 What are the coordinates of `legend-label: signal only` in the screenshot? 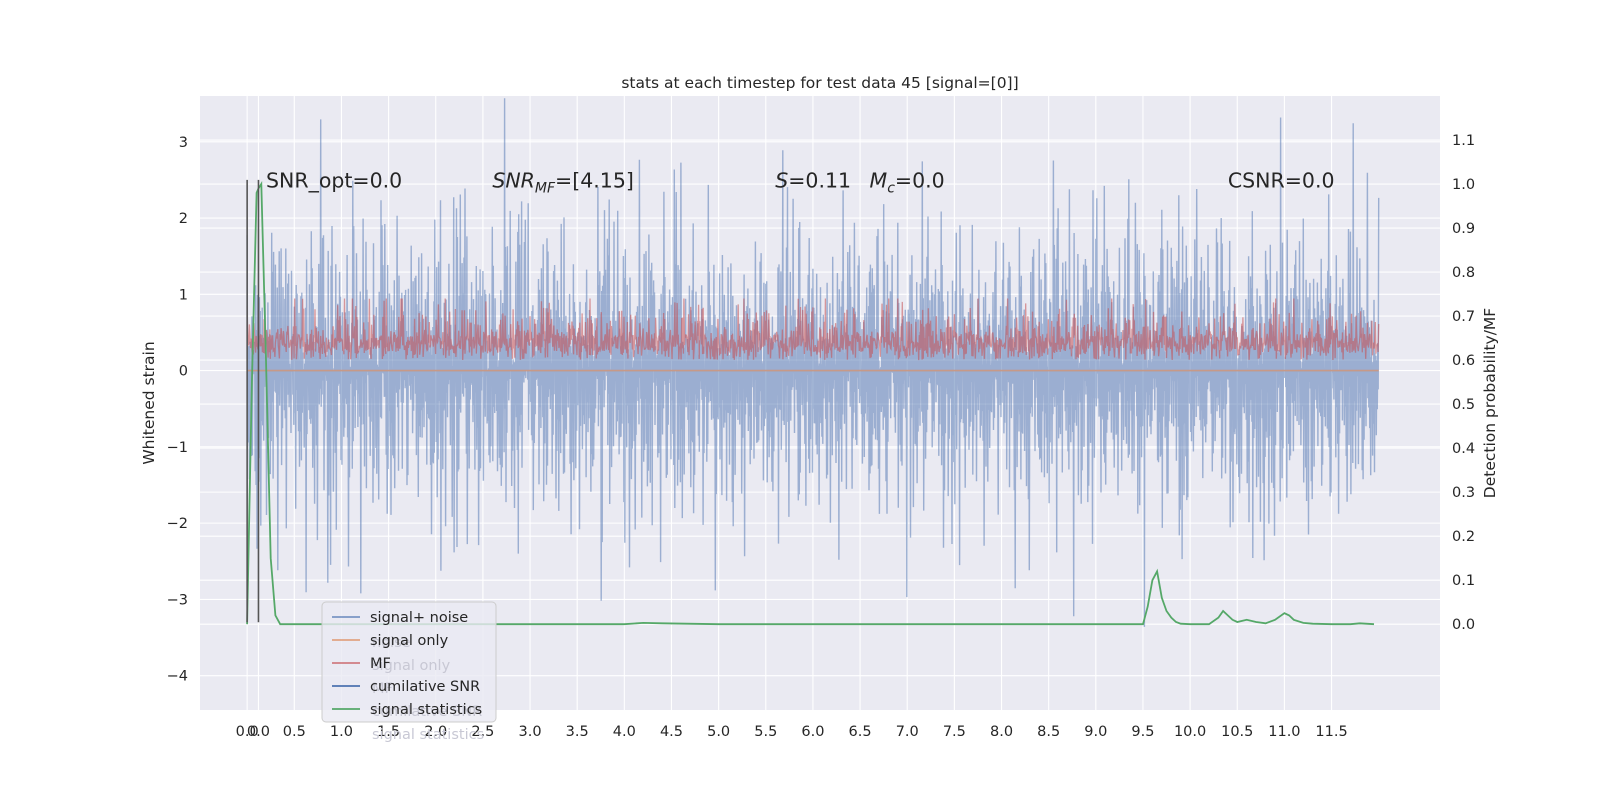 It's located at (409, 641).